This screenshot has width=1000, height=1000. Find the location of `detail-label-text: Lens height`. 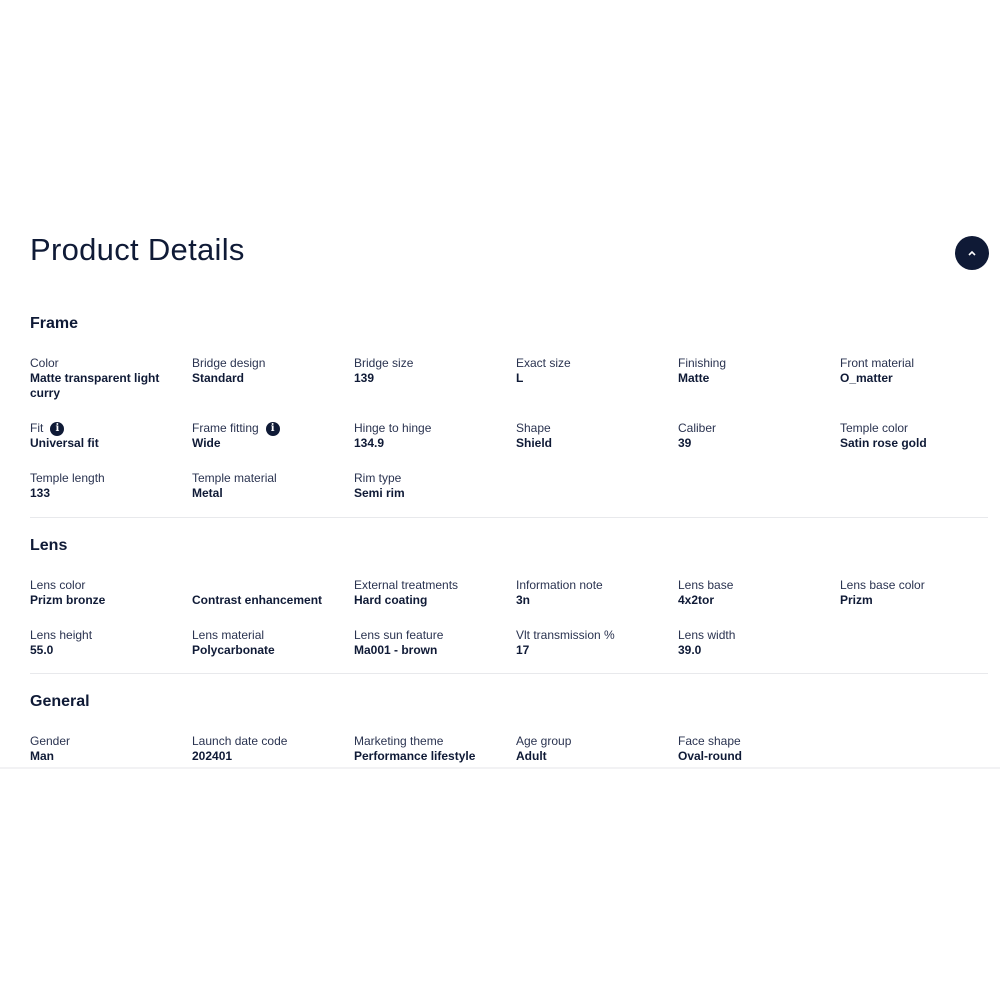

detail-label-text: Lens height is located at coordinates (61, 635).